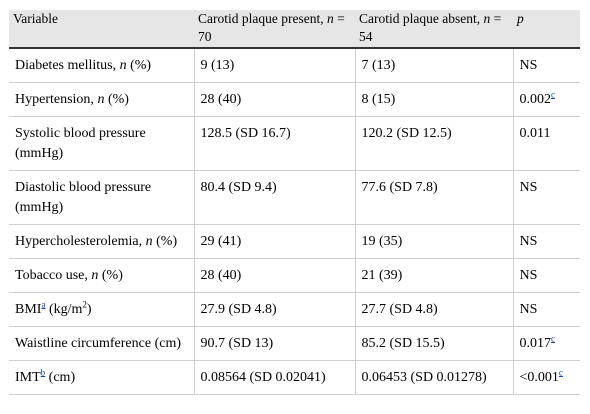 The height and width of the screenshot is (414, 590). What do you see at coordinates (275, 377) in the screenshot?
I see `cell-present: 0.08564 (SD 0.02041)` at bounding box center [275, 377].